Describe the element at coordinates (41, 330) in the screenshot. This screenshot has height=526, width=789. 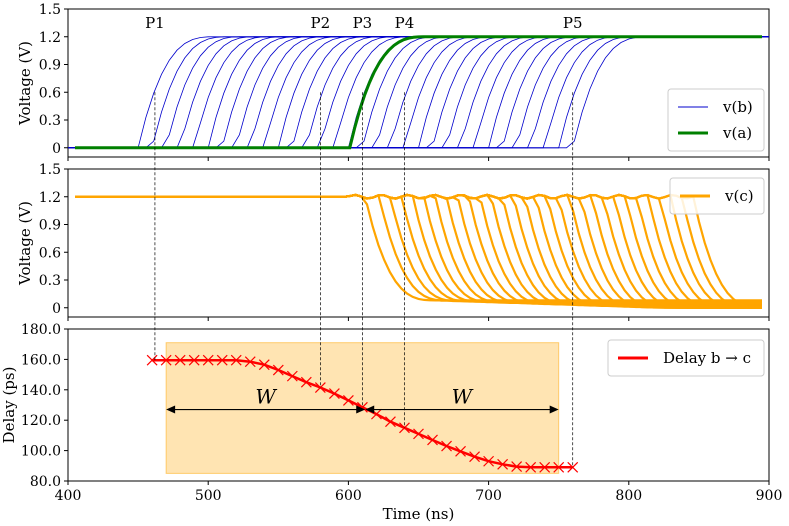
I see `y-tick-label: 180.0` at that location.